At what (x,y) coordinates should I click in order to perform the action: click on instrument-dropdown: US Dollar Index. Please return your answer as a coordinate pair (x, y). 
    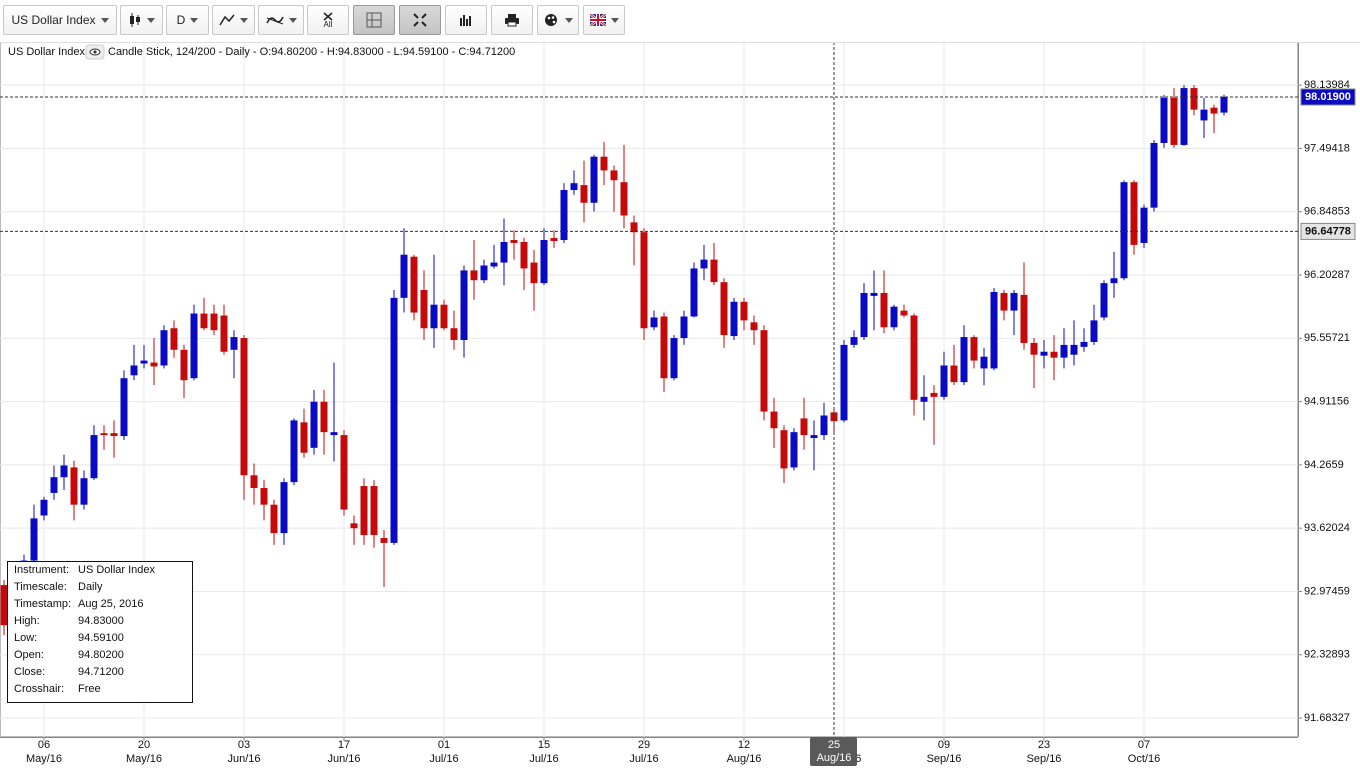
    Looking at the image, I should click on (60, 20).